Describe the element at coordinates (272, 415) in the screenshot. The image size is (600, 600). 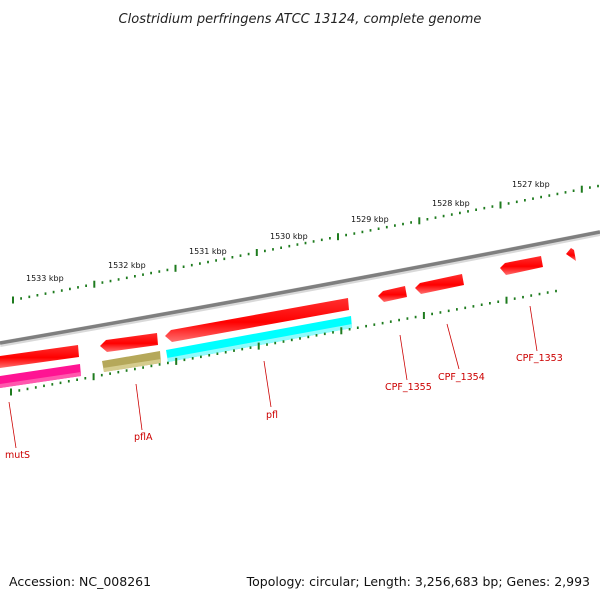
I see `gene-label-pfl: pfl` at that location.